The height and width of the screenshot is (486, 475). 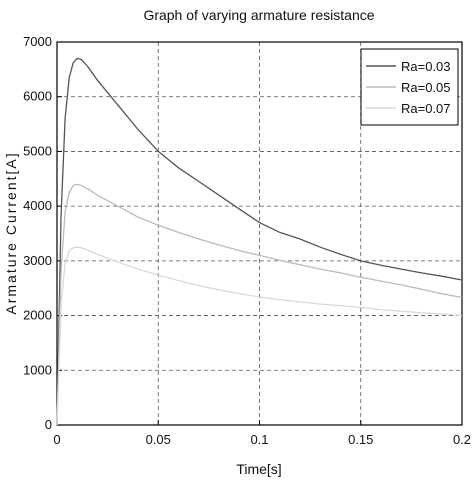 What do you see at coordinates (42, 233) in the screenshot?
I see `y-axis: 0 1000 2000 3000 4000 5000 6000 7000` at bounding box center [42, 233].